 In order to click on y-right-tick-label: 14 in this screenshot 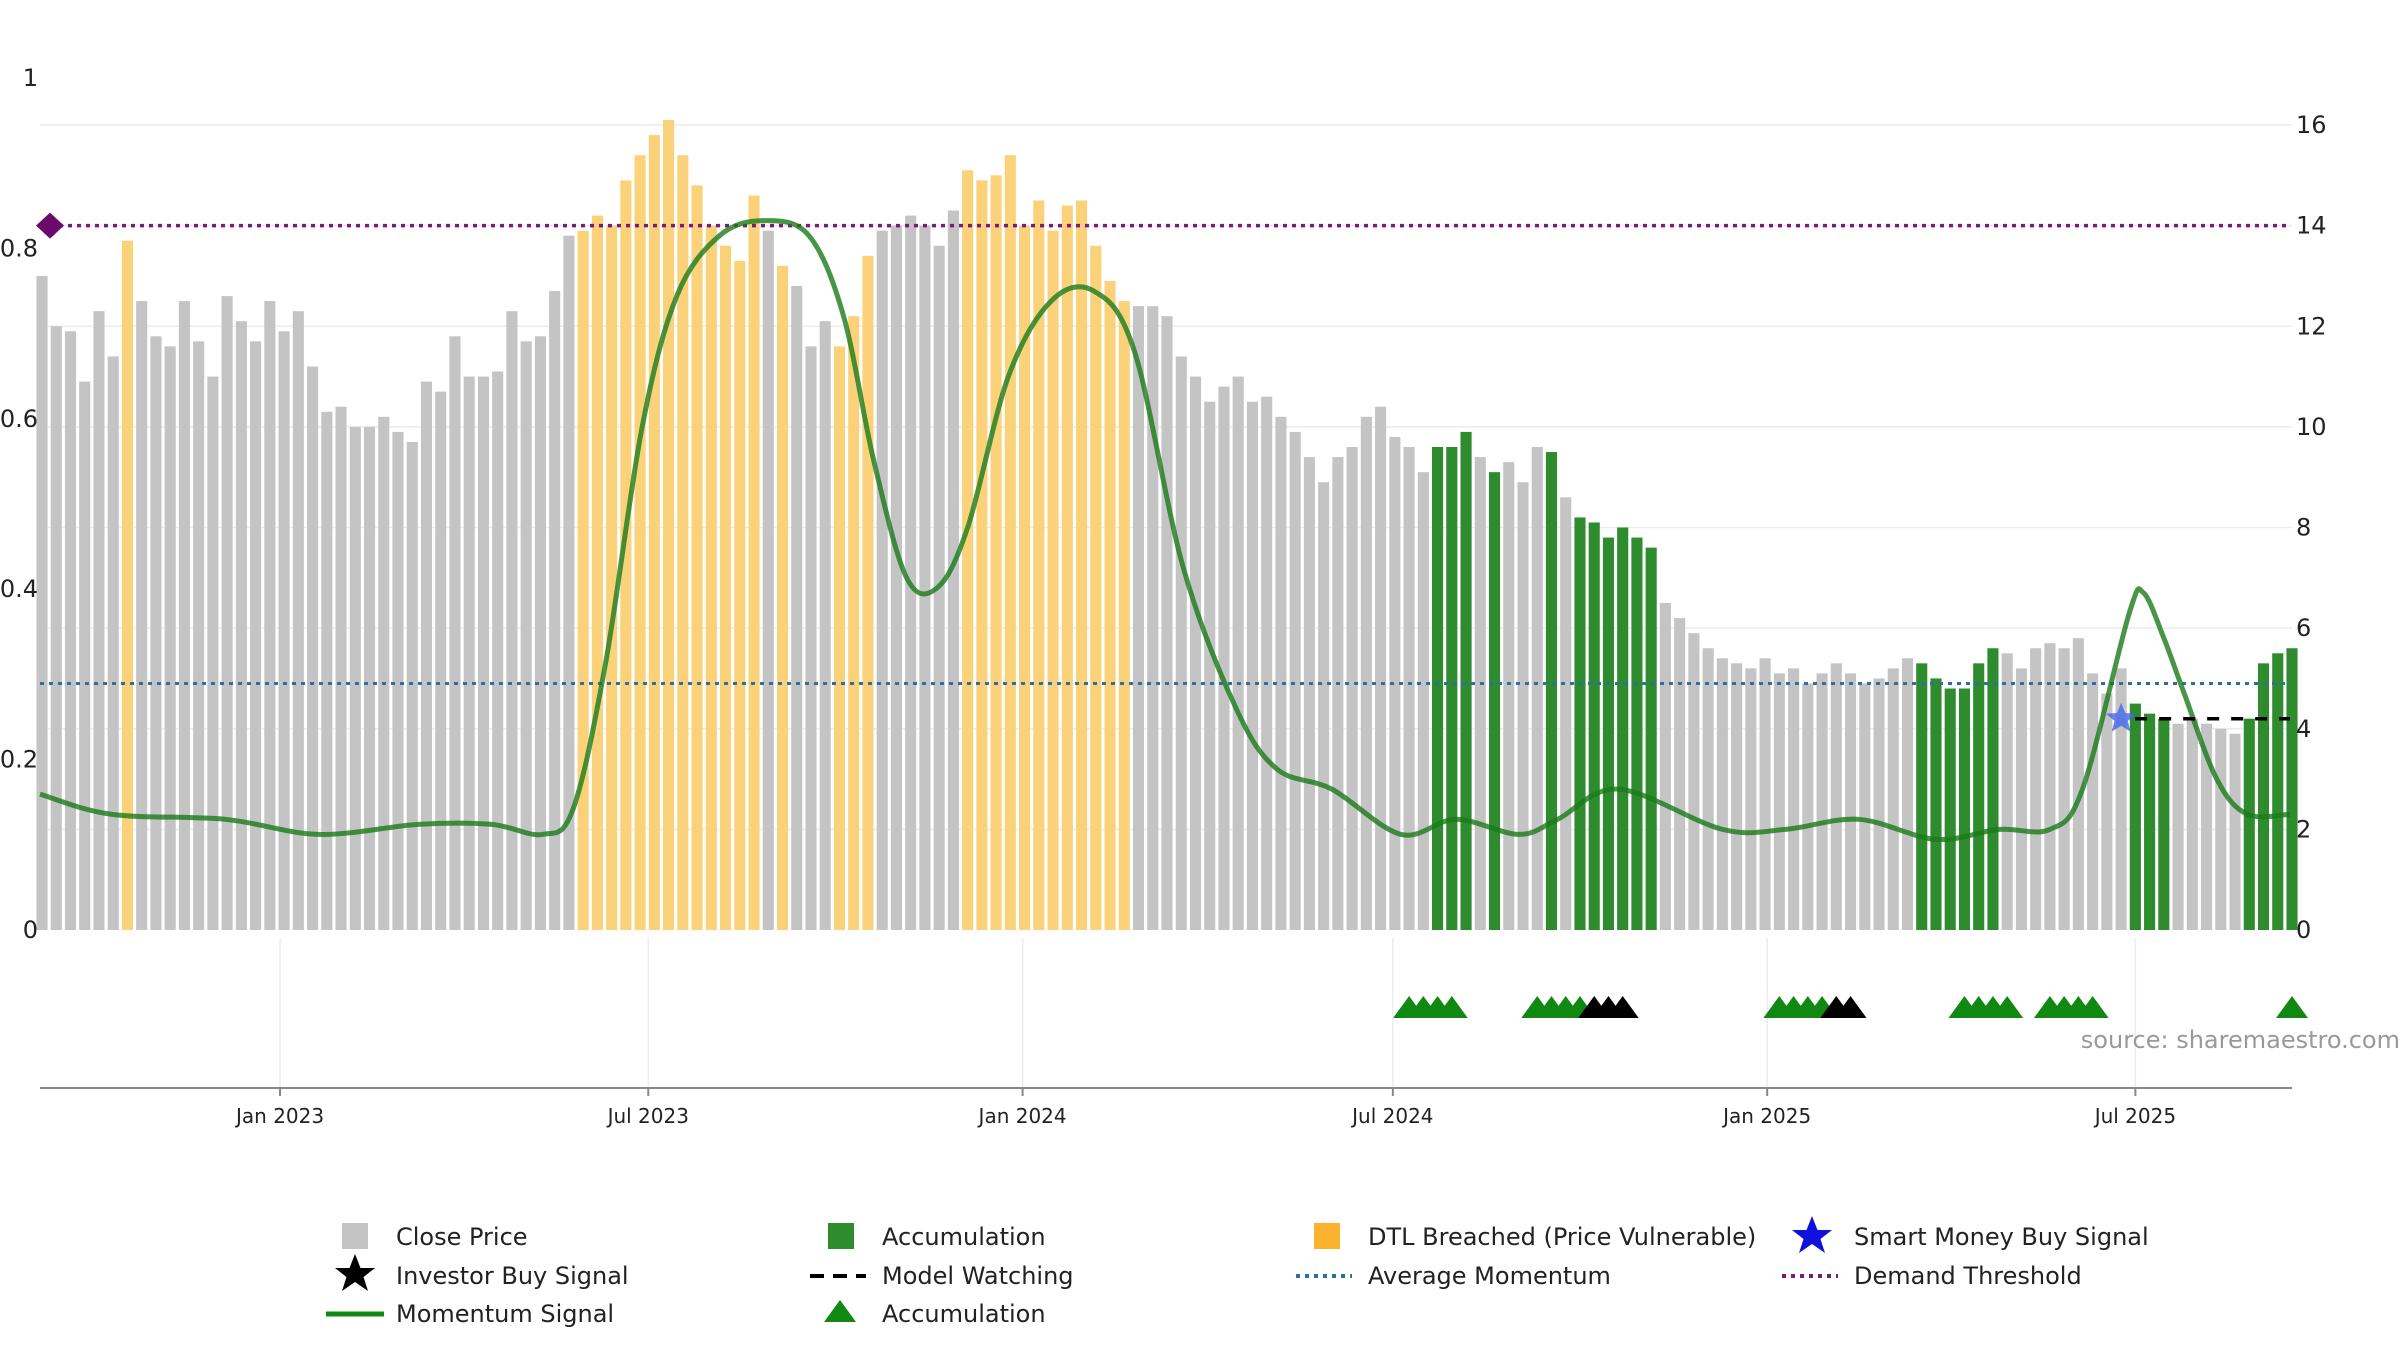, I will do `click(2311, 226)`.